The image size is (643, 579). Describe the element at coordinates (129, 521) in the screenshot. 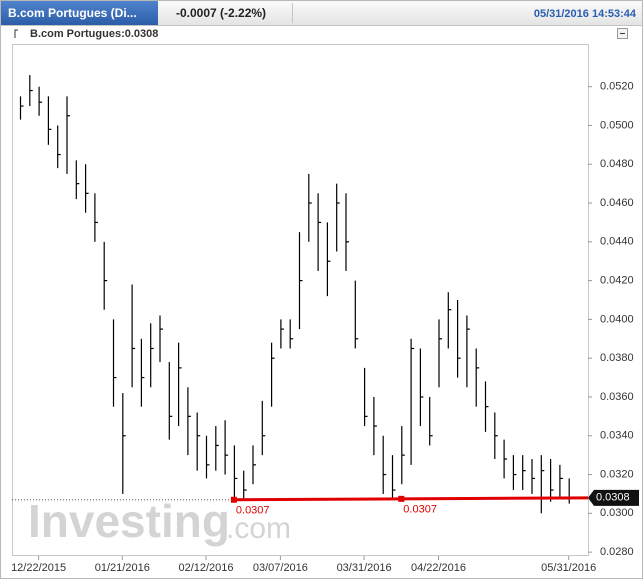

I see `watermark: Investing` at that location.